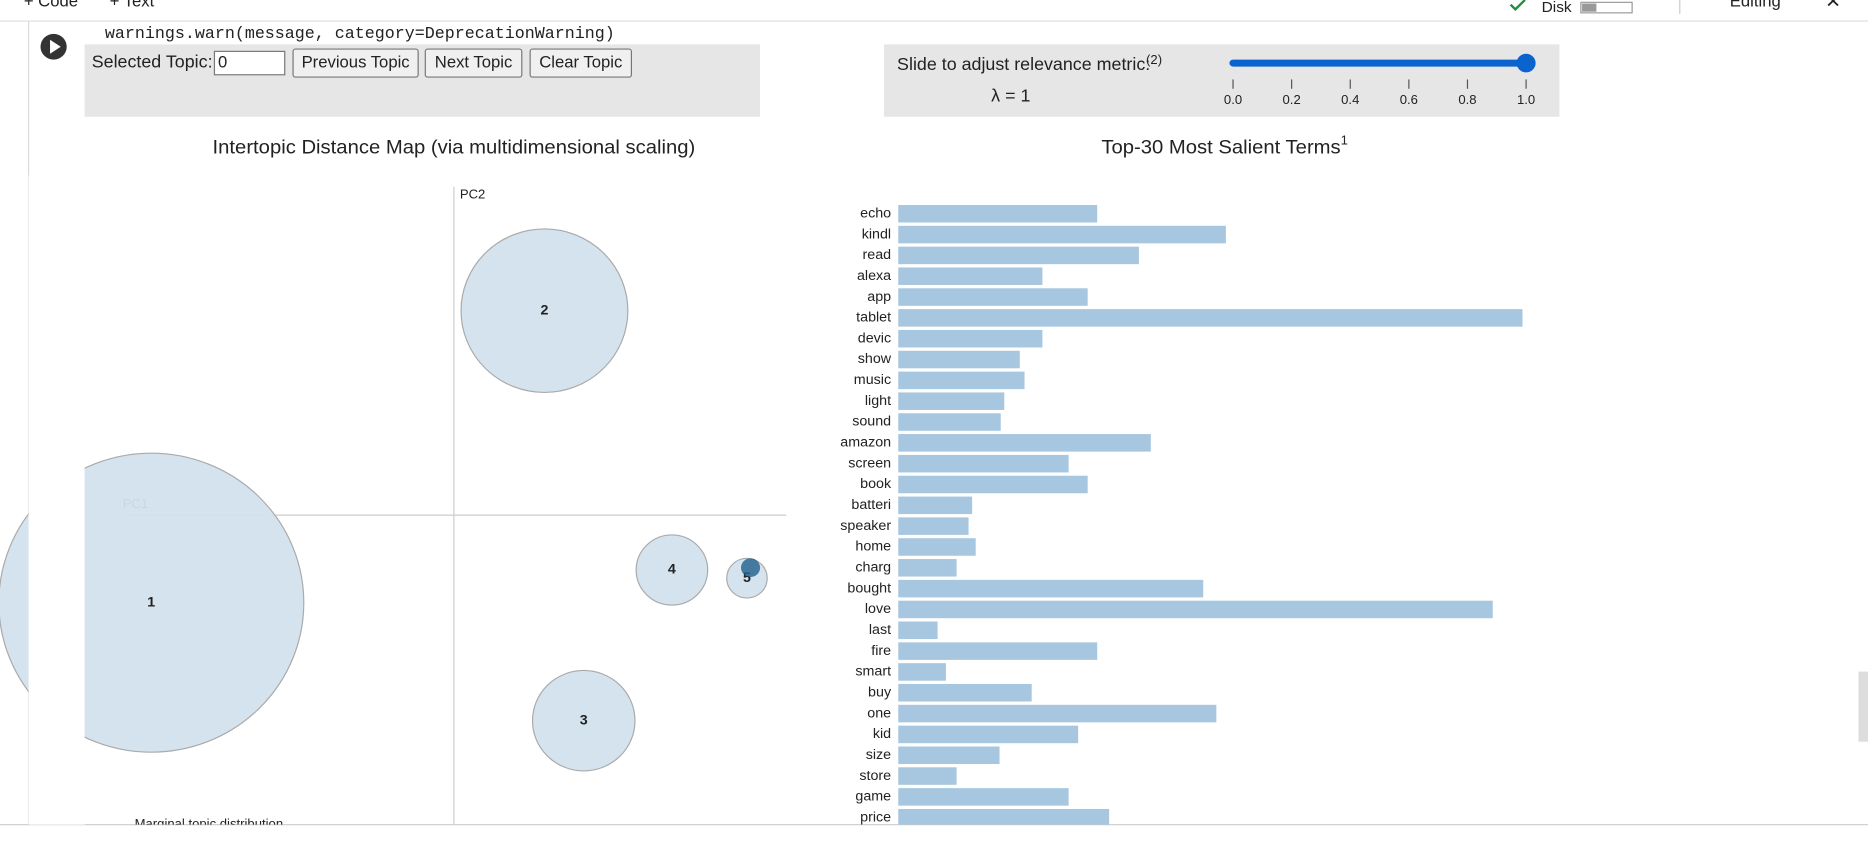 This screenshot has height=841, width=1868. Describe the element at coordinates (55, 46) in the screenshot. I see `run-icon` at that location.